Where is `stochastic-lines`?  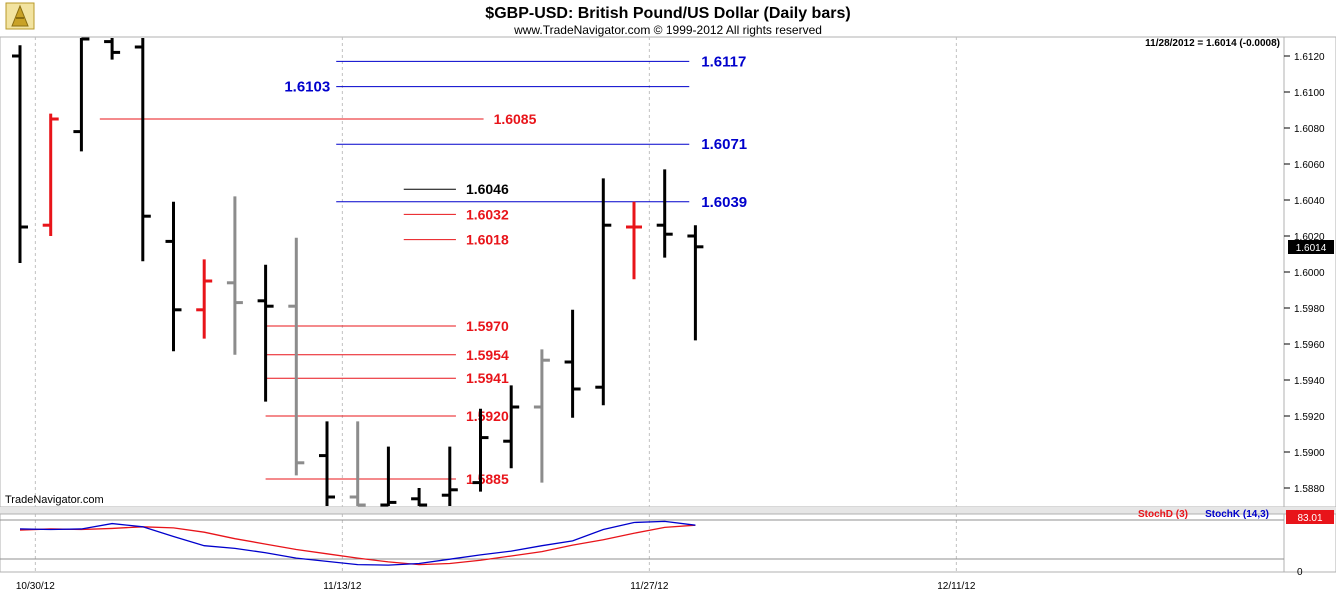
stochastic-lines is located at coordinates (357, 543).